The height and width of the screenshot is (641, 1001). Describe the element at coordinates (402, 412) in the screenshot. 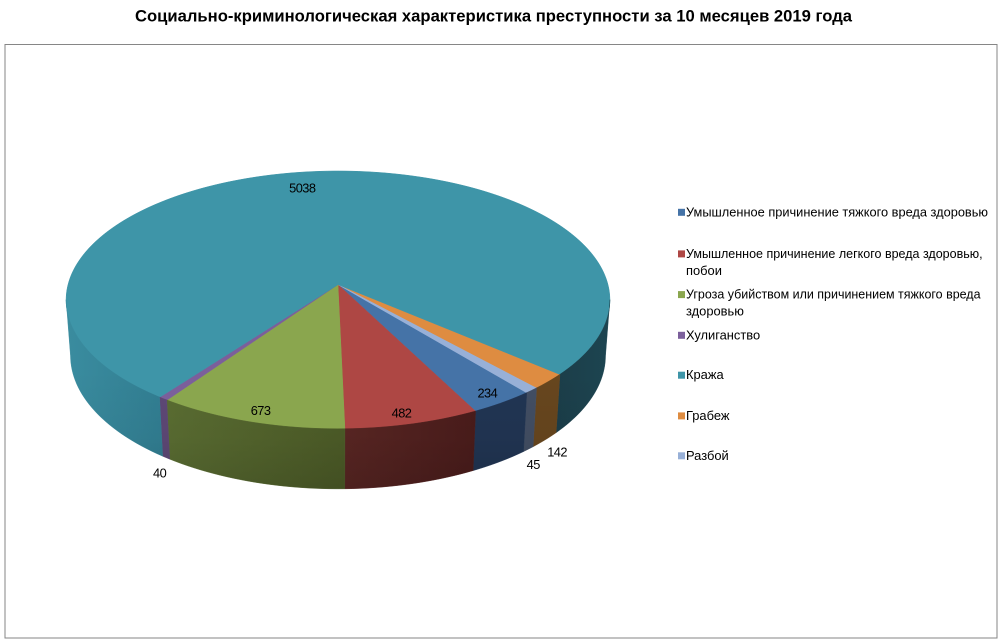

I see `svg-text: 482` at that location.